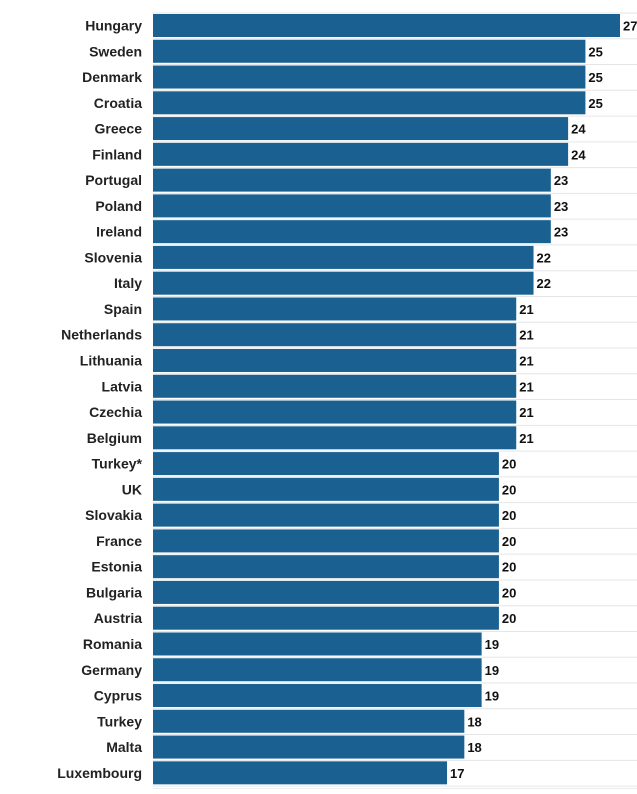 The height and width of the screenshot is (794, 637). I want to click on category-label: Finland, so click(117, 154).